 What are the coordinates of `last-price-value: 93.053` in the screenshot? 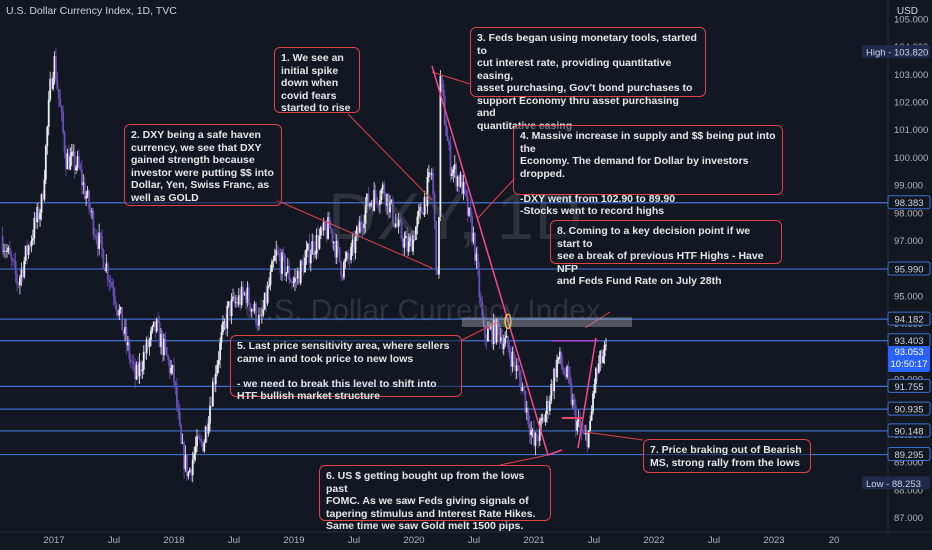 It's located at (909, 352).